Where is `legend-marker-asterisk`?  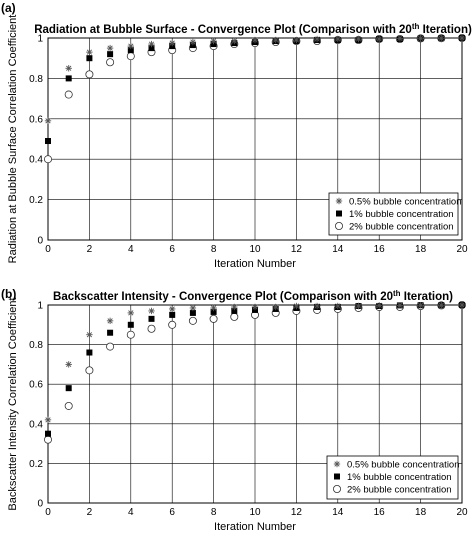 legend-marker-asterisk is located at coordinates (339, 201).